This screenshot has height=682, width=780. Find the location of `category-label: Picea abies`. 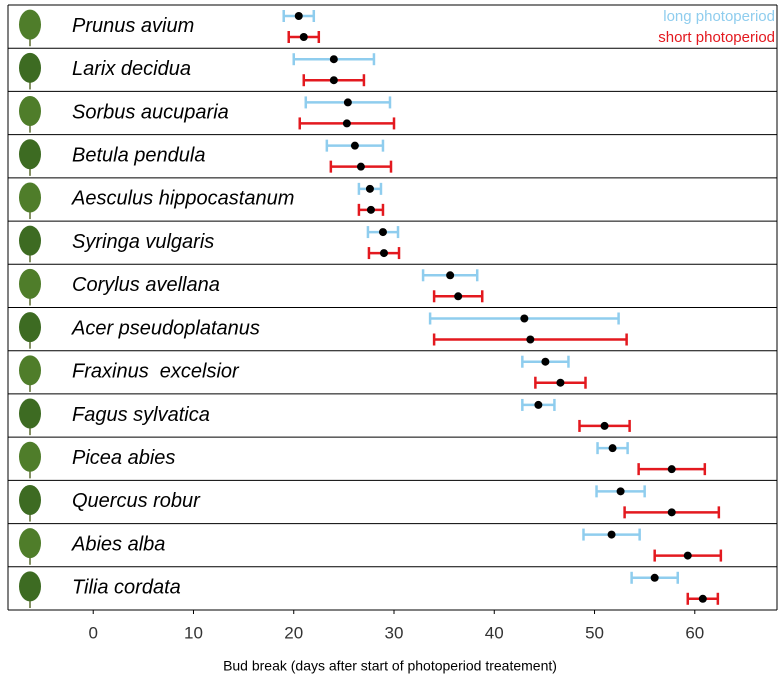

category-label: Picea abies is located at coordinates (123, 458).